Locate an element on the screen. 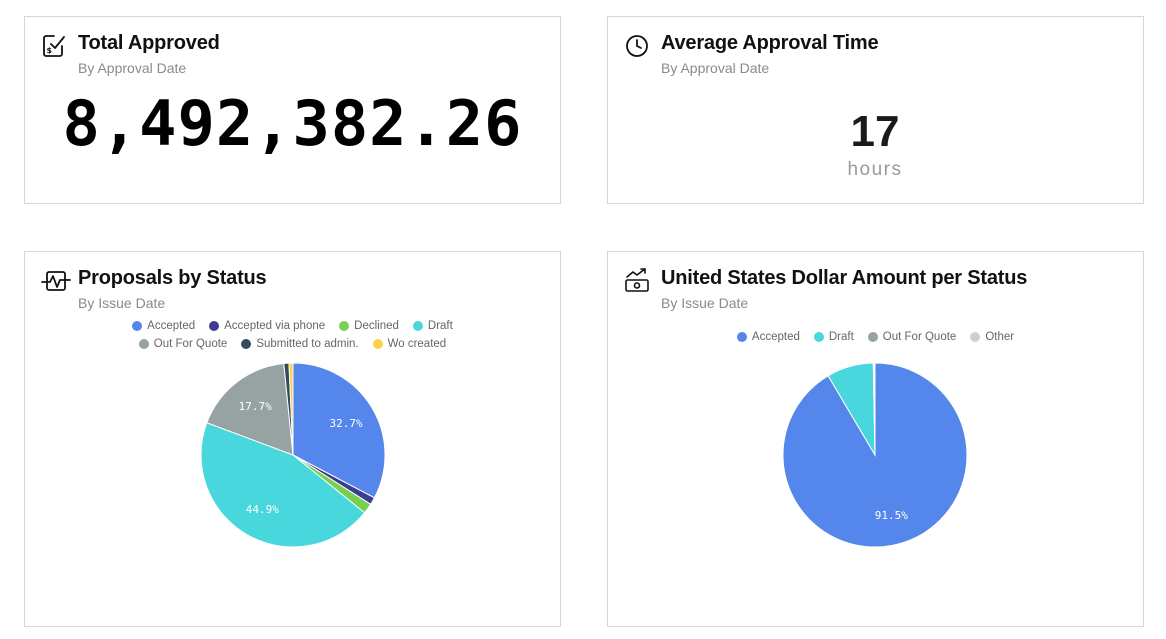  legend-item-other: Other is located at coordinates (992, 337).